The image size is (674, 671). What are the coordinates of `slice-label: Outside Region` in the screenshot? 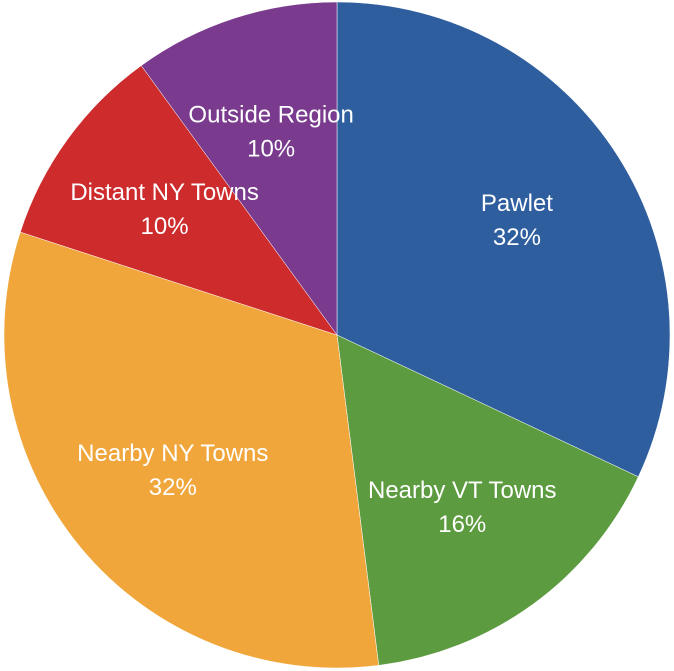 It's located at (270, 115).